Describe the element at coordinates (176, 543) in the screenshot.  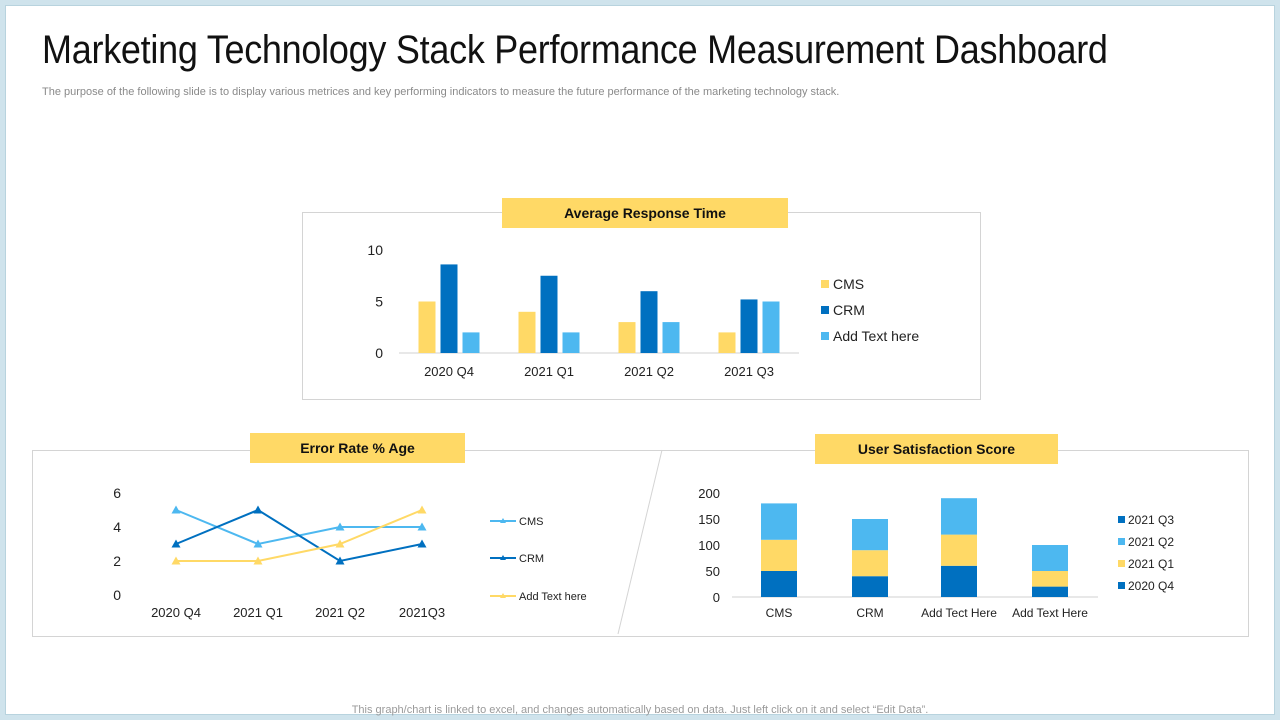
I see `marker-crm-2020-q4` at that location.